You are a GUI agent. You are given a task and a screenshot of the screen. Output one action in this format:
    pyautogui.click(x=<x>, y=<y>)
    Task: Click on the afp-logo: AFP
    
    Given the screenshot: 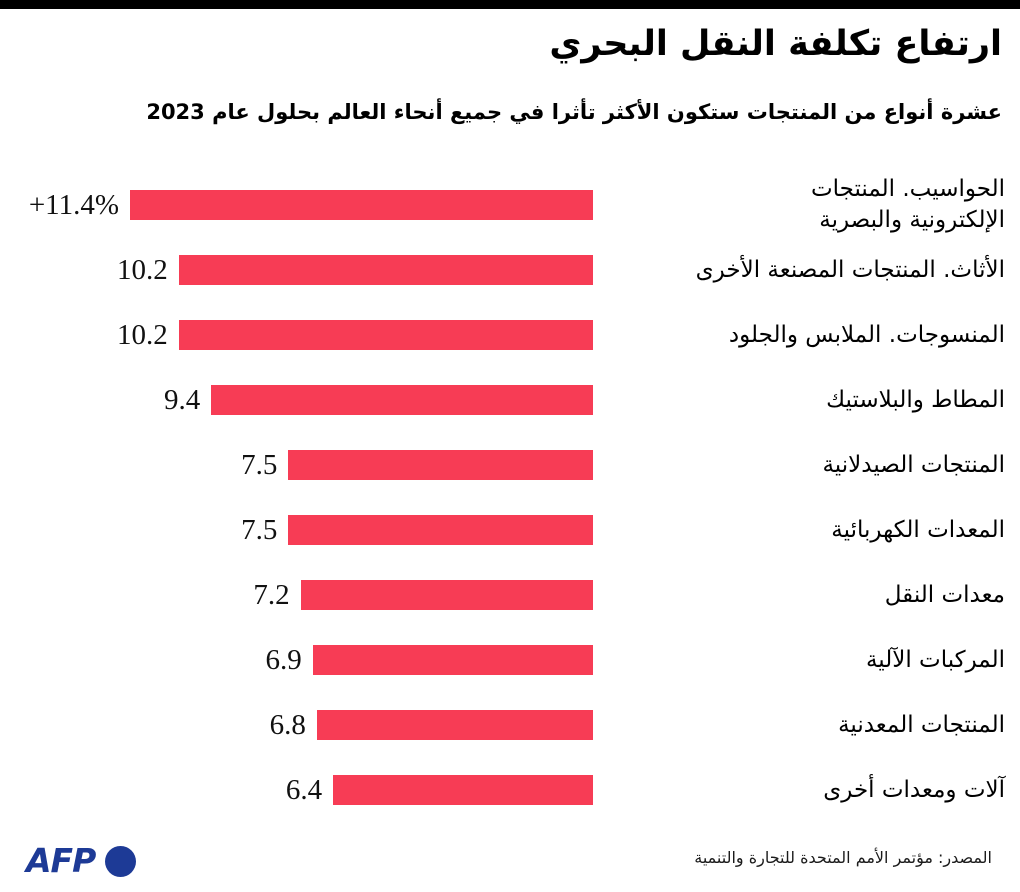 What is the action you would take?
    pyautogui.click(x=91, y=861)
    